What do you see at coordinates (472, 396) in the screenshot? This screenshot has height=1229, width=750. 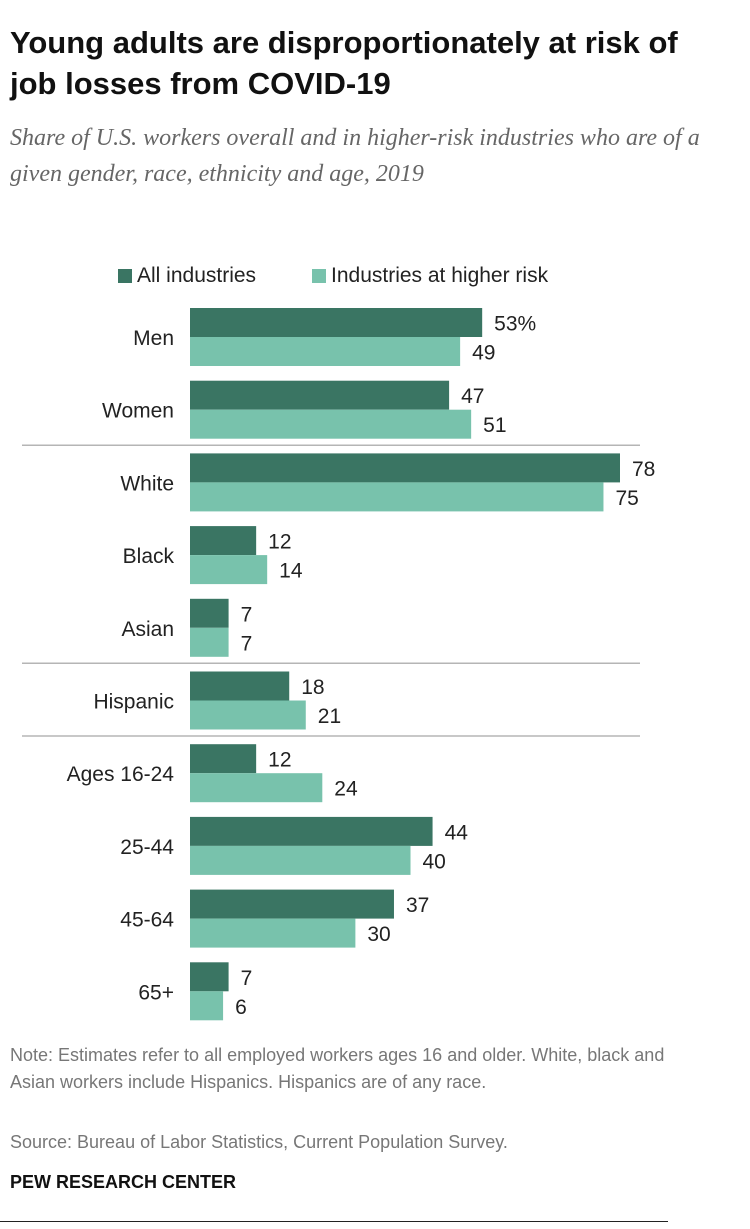 I see `data-label: 47` at bounding box center [472, 396].